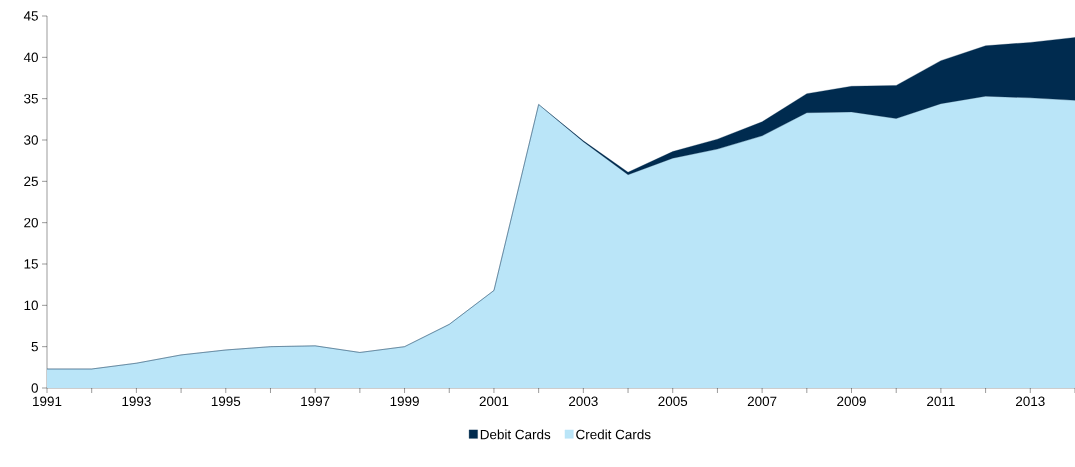 Image resolution: width=1075 pixels, height=467 pixels. I want to click on y-tick-label: 30, so click(31, 140).